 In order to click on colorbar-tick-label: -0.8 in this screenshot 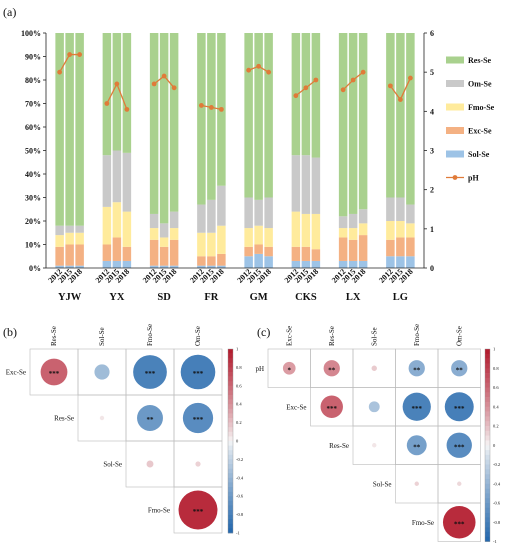, I will do `click(497, 522)`.